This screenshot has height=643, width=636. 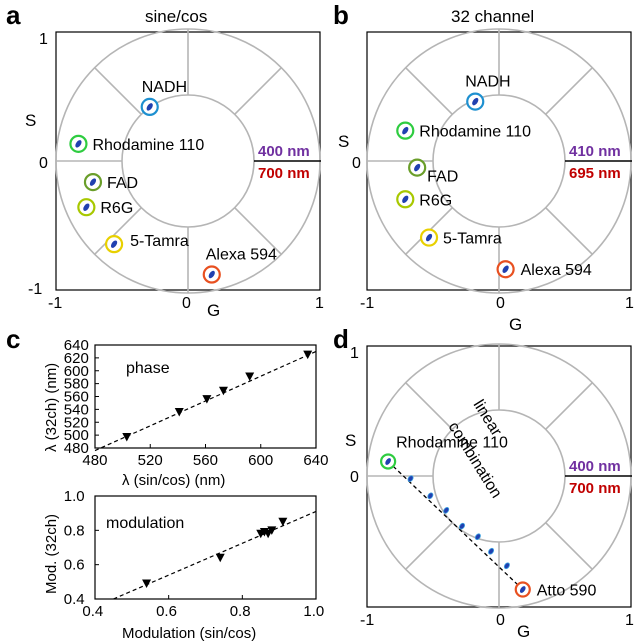 What do you see at coordinates (55, 303) in the screenshot?
I see `panel-a-xtick-left: -1` at bounding box center [55, 303].